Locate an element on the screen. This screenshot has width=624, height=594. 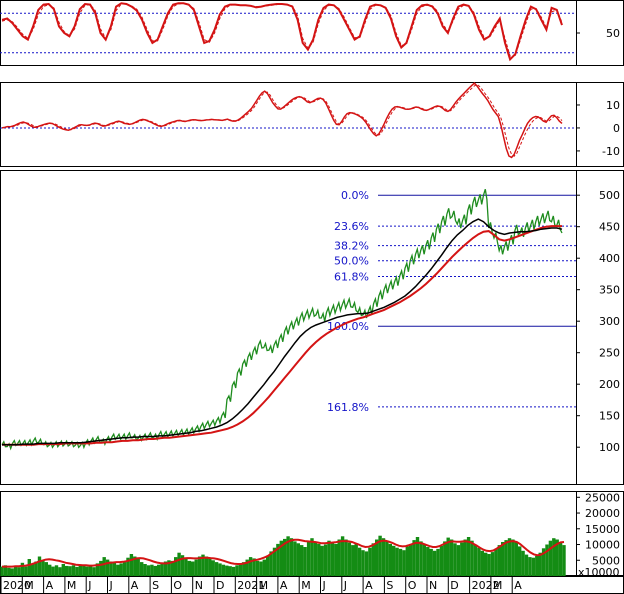
price-tick-label: 350 is located at coordinates (609, 290).